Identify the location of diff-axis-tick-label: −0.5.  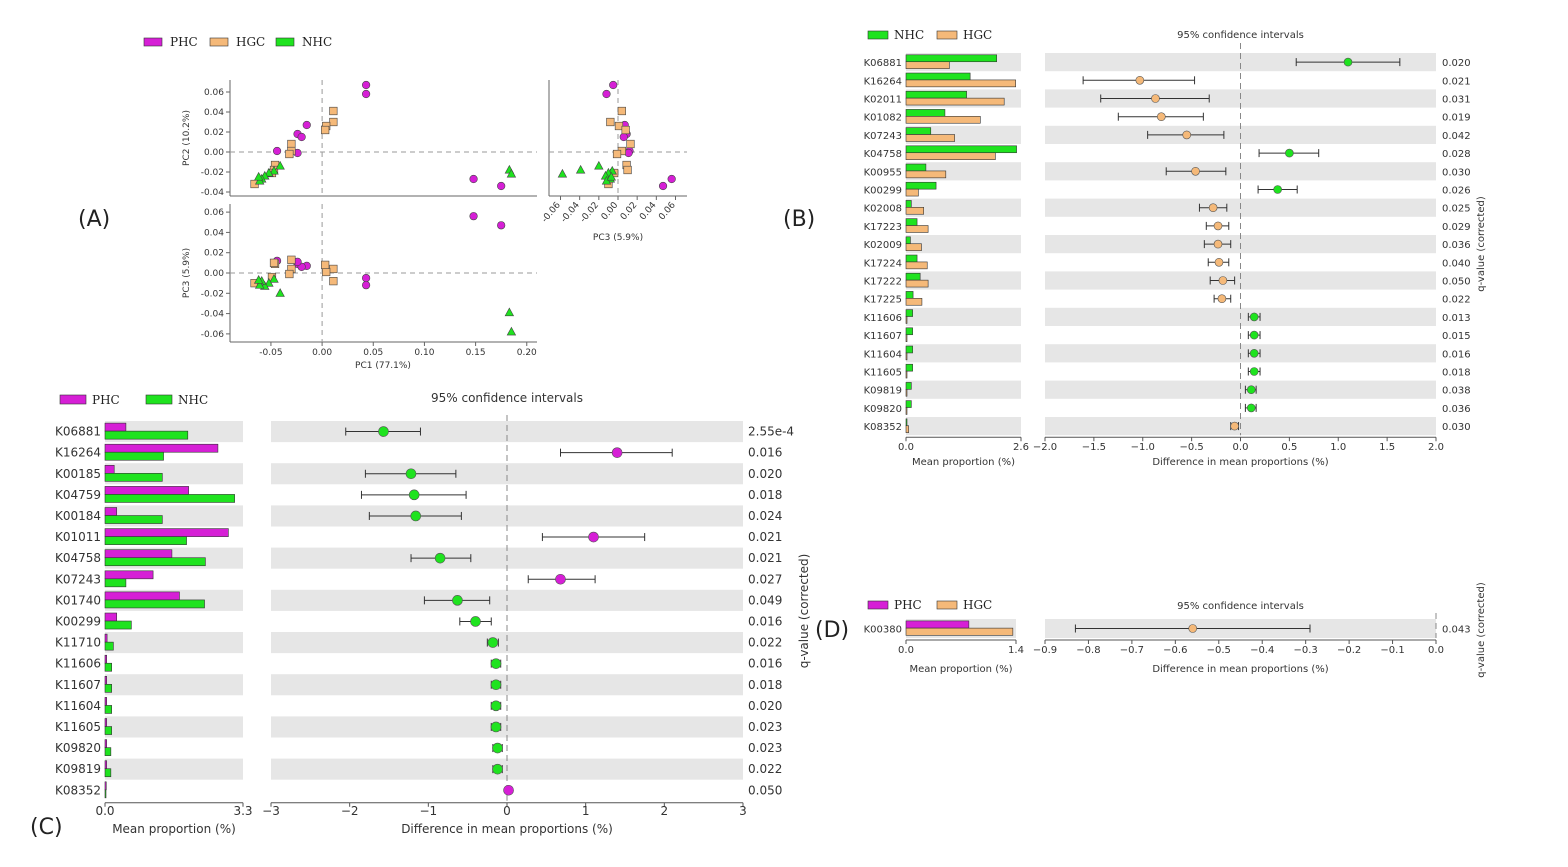
(1191, 447).